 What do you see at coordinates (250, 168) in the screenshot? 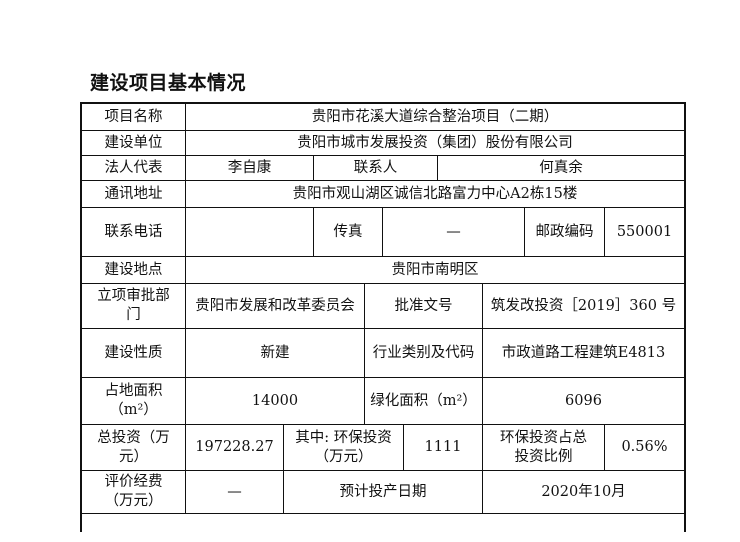
I see `legal-rep-value: 李自康` at bounding box center [250, 168].